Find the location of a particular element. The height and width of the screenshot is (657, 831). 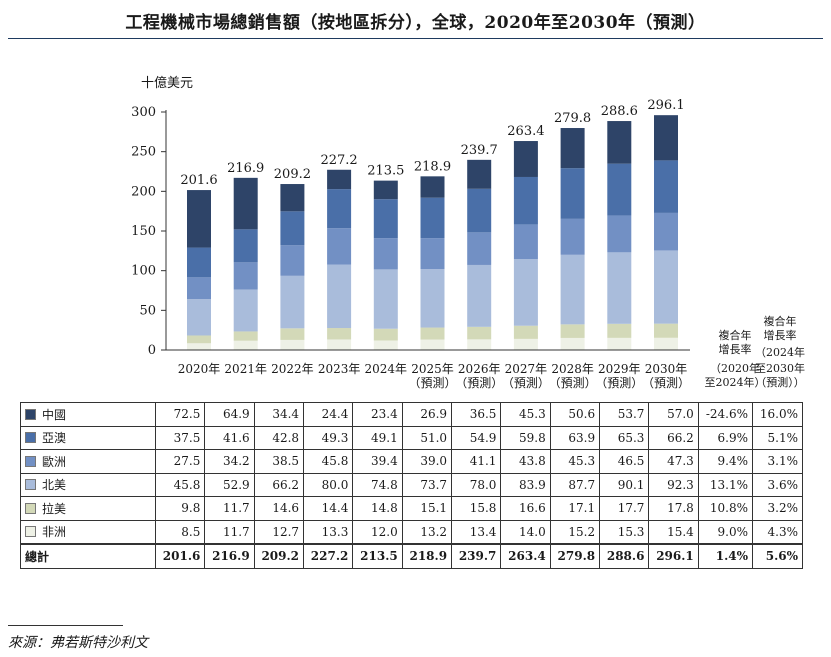

value-cell: 11.7 is located at coordinates (229, 508).